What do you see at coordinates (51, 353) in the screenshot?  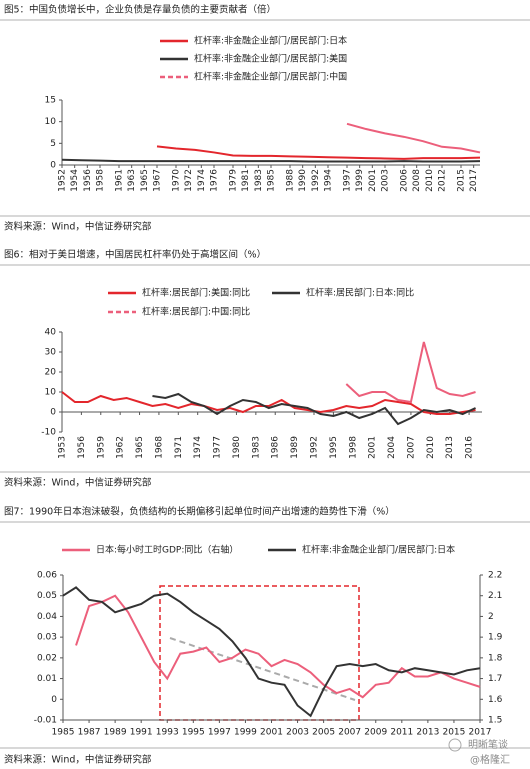 I see `y-tick-label: 30` at bounding box center [51, 353].